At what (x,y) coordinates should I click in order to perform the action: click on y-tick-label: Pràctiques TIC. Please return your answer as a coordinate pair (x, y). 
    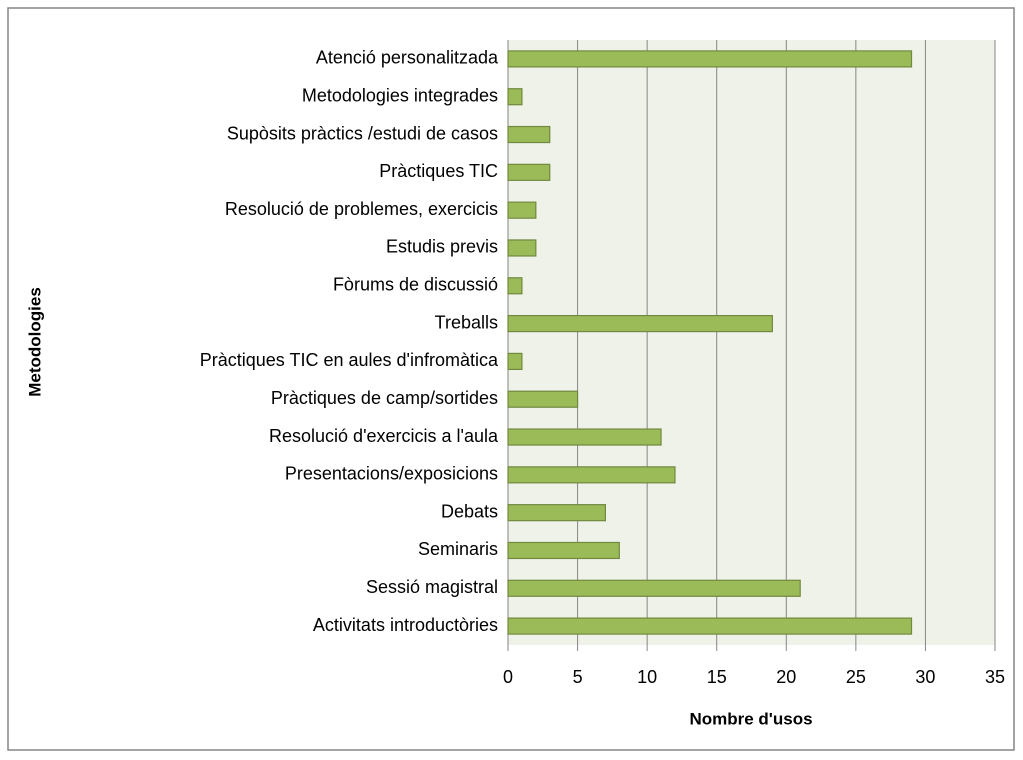
    Looking at the image, I should click on (438, 171).